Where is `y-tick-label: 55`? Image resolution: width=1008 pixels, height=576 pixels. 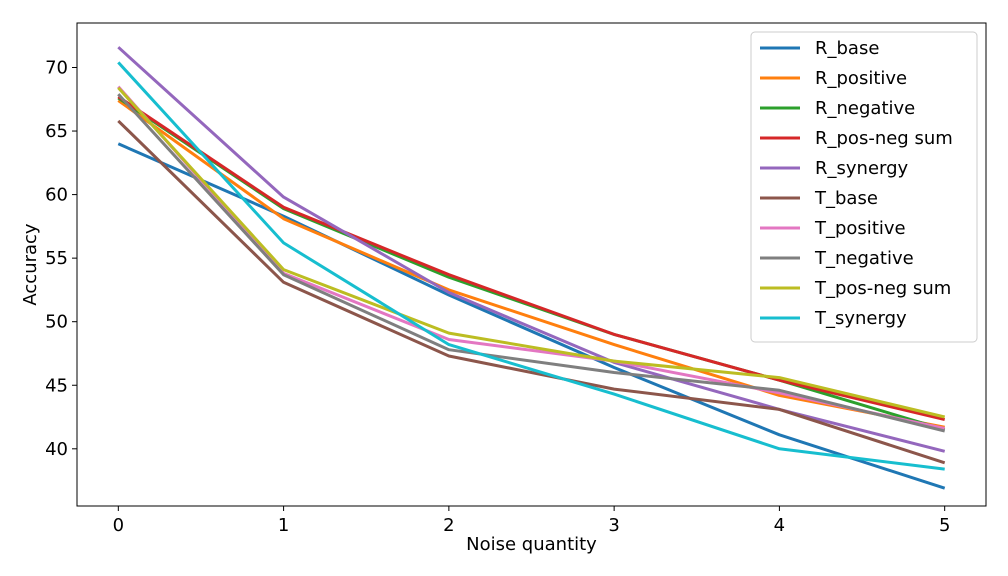 y-tick-label: 55 is located at coordinates (56, 258).